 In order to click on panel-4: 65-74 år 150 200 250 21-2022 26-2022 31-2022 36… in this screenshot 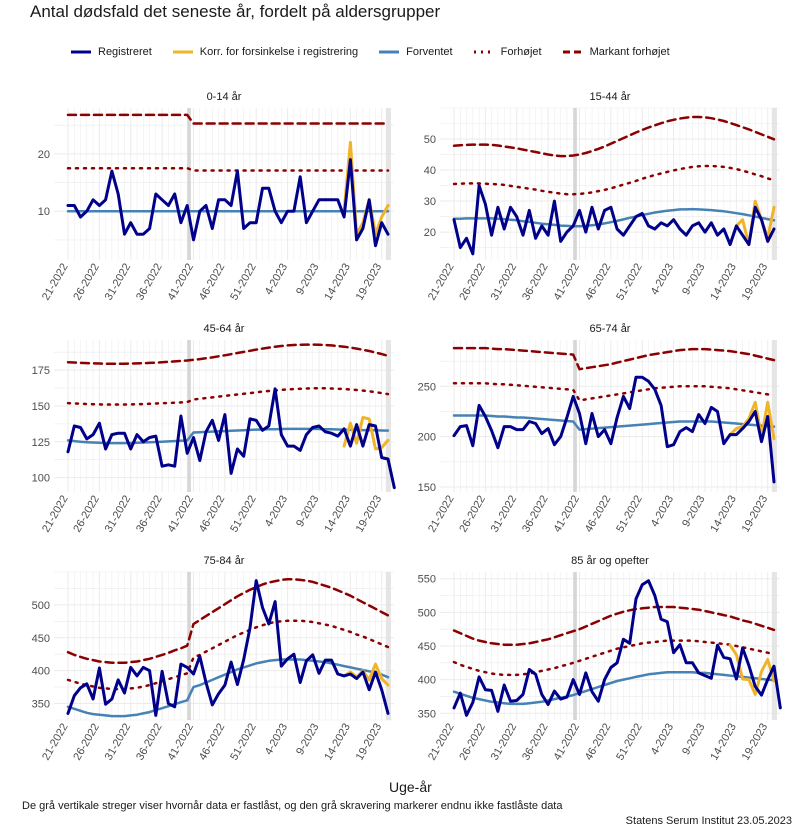, I will do `click(599, 428)`.